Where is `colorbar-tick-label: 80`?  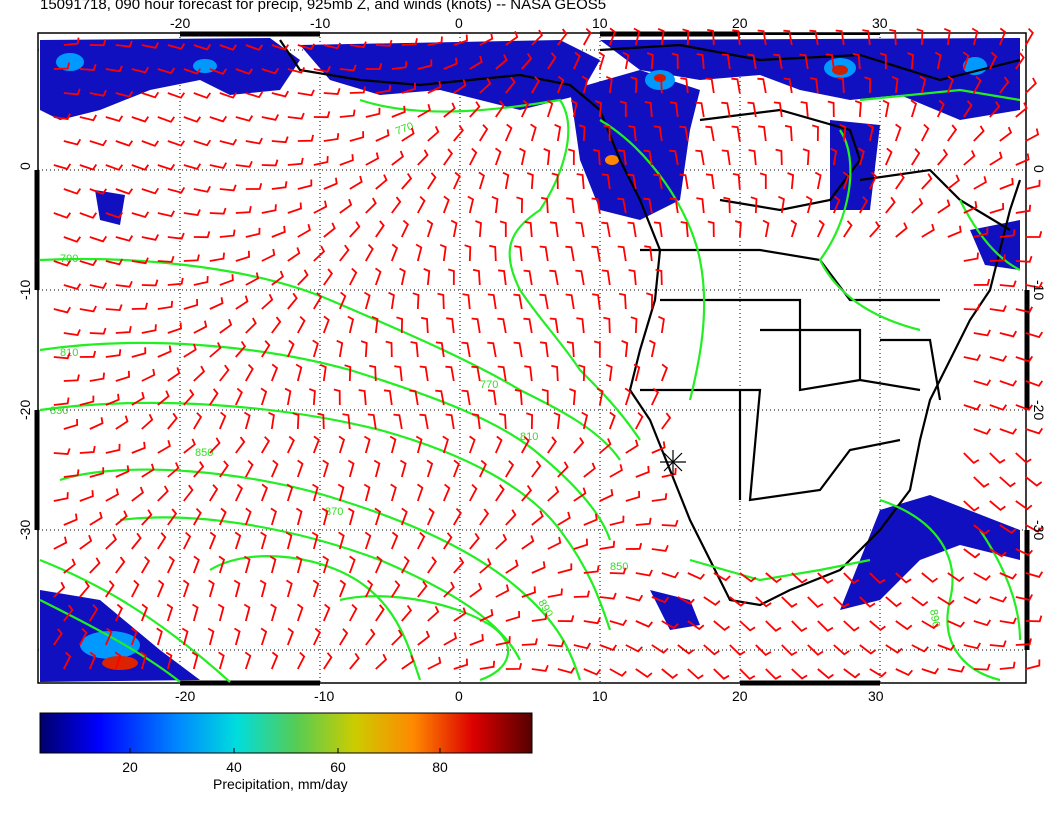 colorbar-tick-label: 80 is located at coordinates (440, 767).